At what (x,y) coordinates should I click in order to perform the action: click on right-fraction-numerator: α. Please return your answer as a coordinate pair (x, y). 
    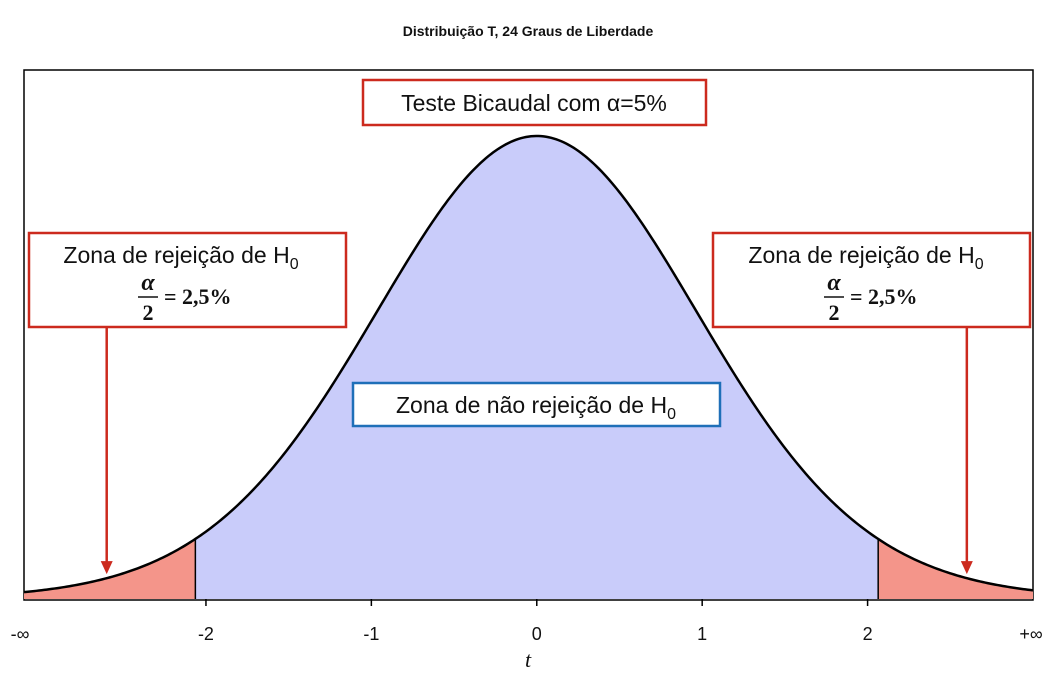
    Looking at the image, I should click on (834, 283).